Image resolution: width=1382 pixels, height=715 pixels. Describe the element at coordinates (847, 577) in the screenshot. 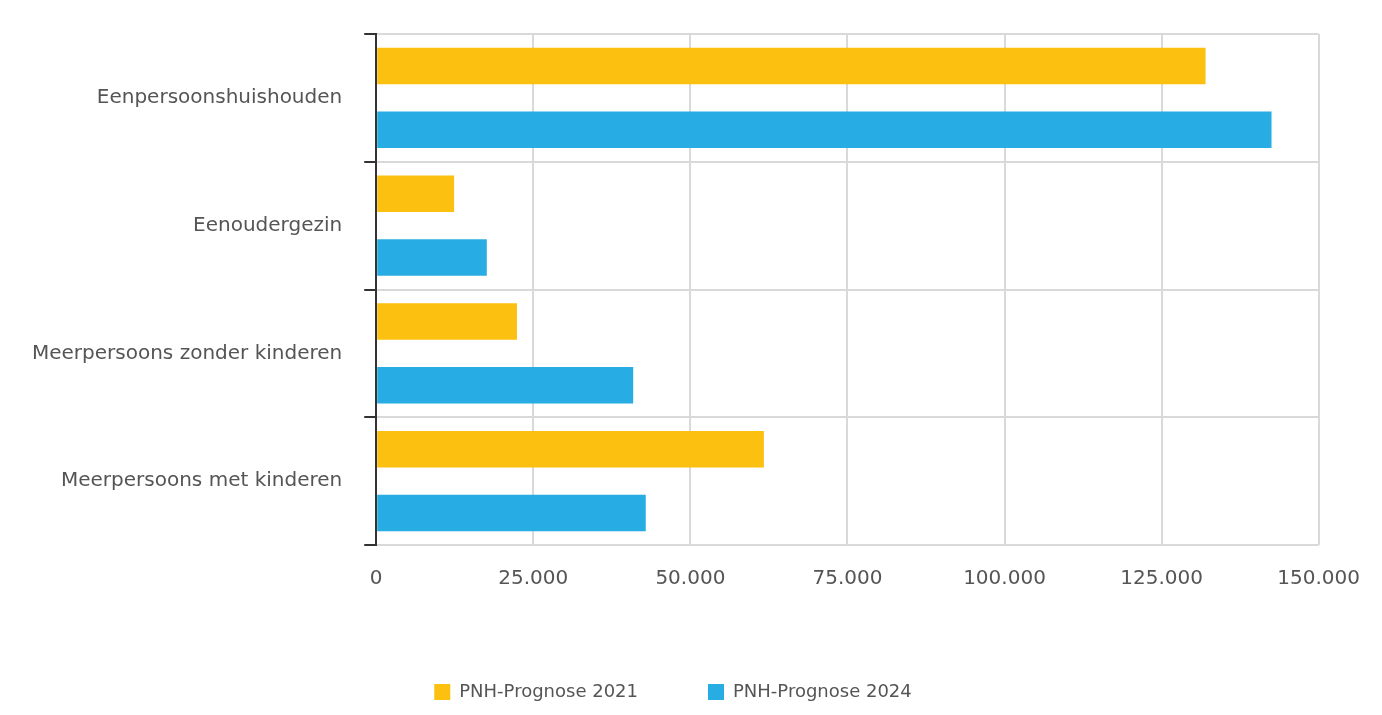

I see `x-tick-label: 75.000` at that location.